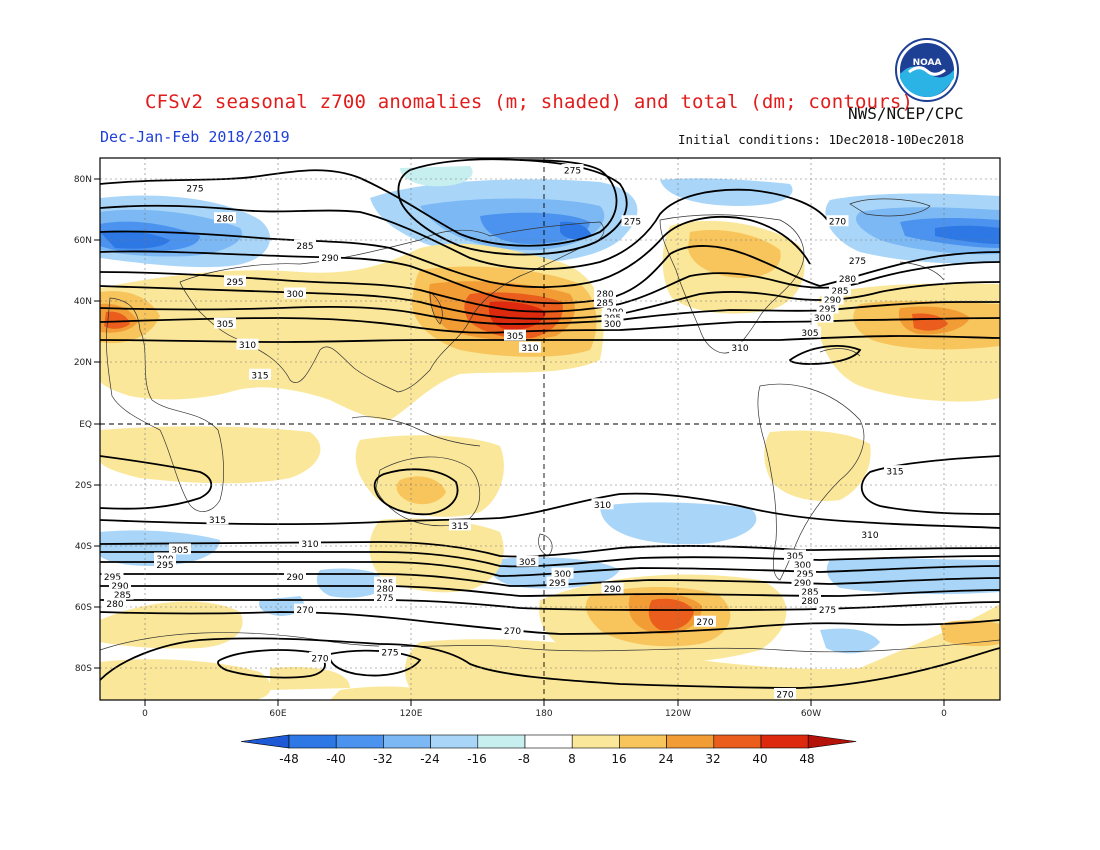 Image resolution: width=1100 pixels, height=850 pixels. Describe the element at coordinates (550, 339) in the screenshot. I see `contour-310-north` at that location.